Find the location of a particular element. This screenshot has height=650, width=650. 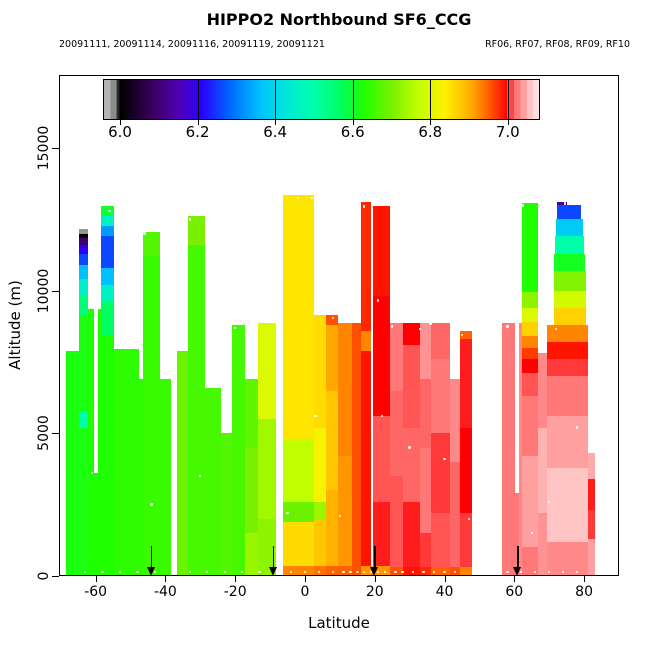

x-axis-tick-label: -40 is located at coordinates (165, 592).